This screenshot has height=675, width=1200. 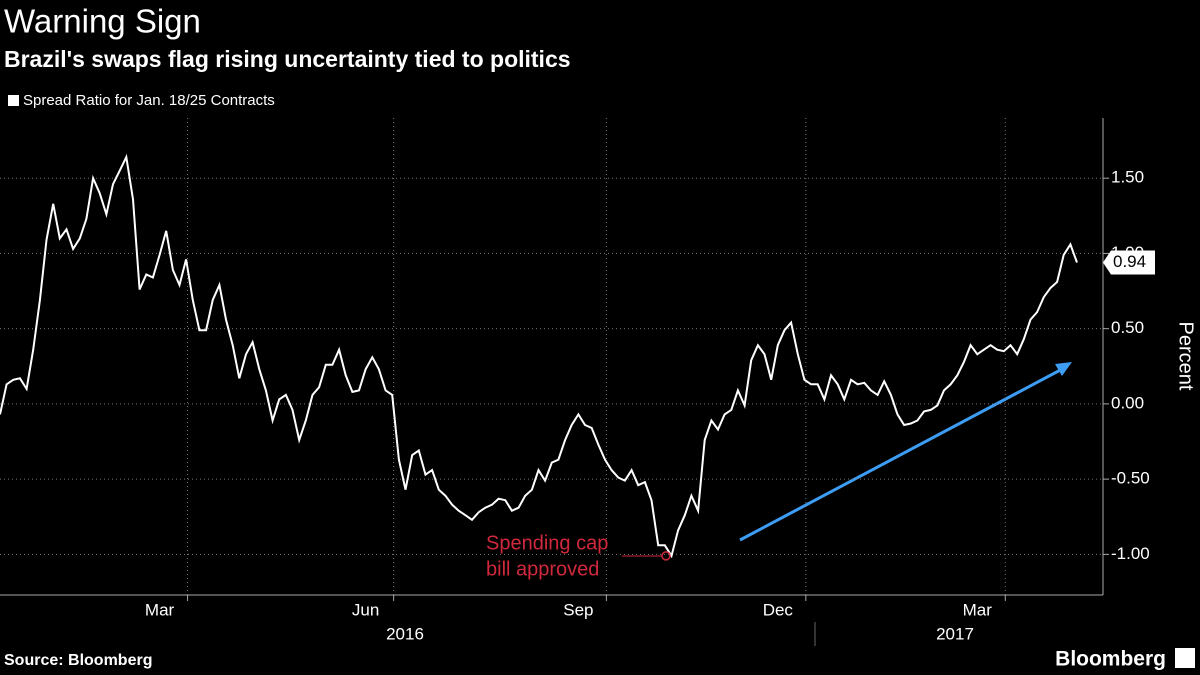 I want to click on x-tick-label: Dec, so click(x=778, y=609).